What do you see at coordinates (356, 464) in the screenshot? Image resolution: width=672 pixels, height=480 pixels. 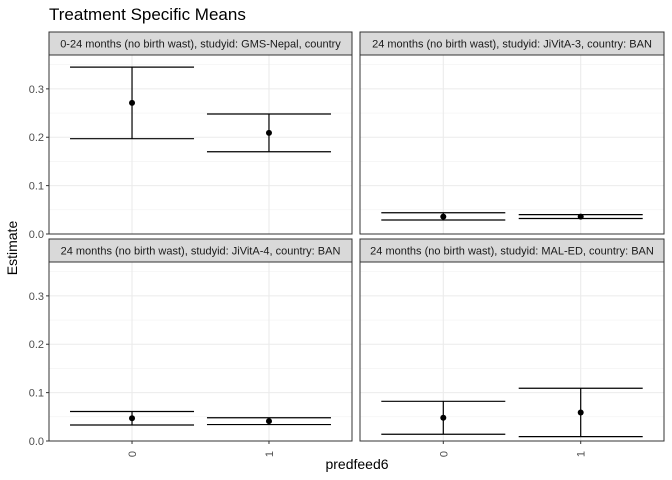 I see `x-axis-title: predfeed6` at bounding box center [356, 464].